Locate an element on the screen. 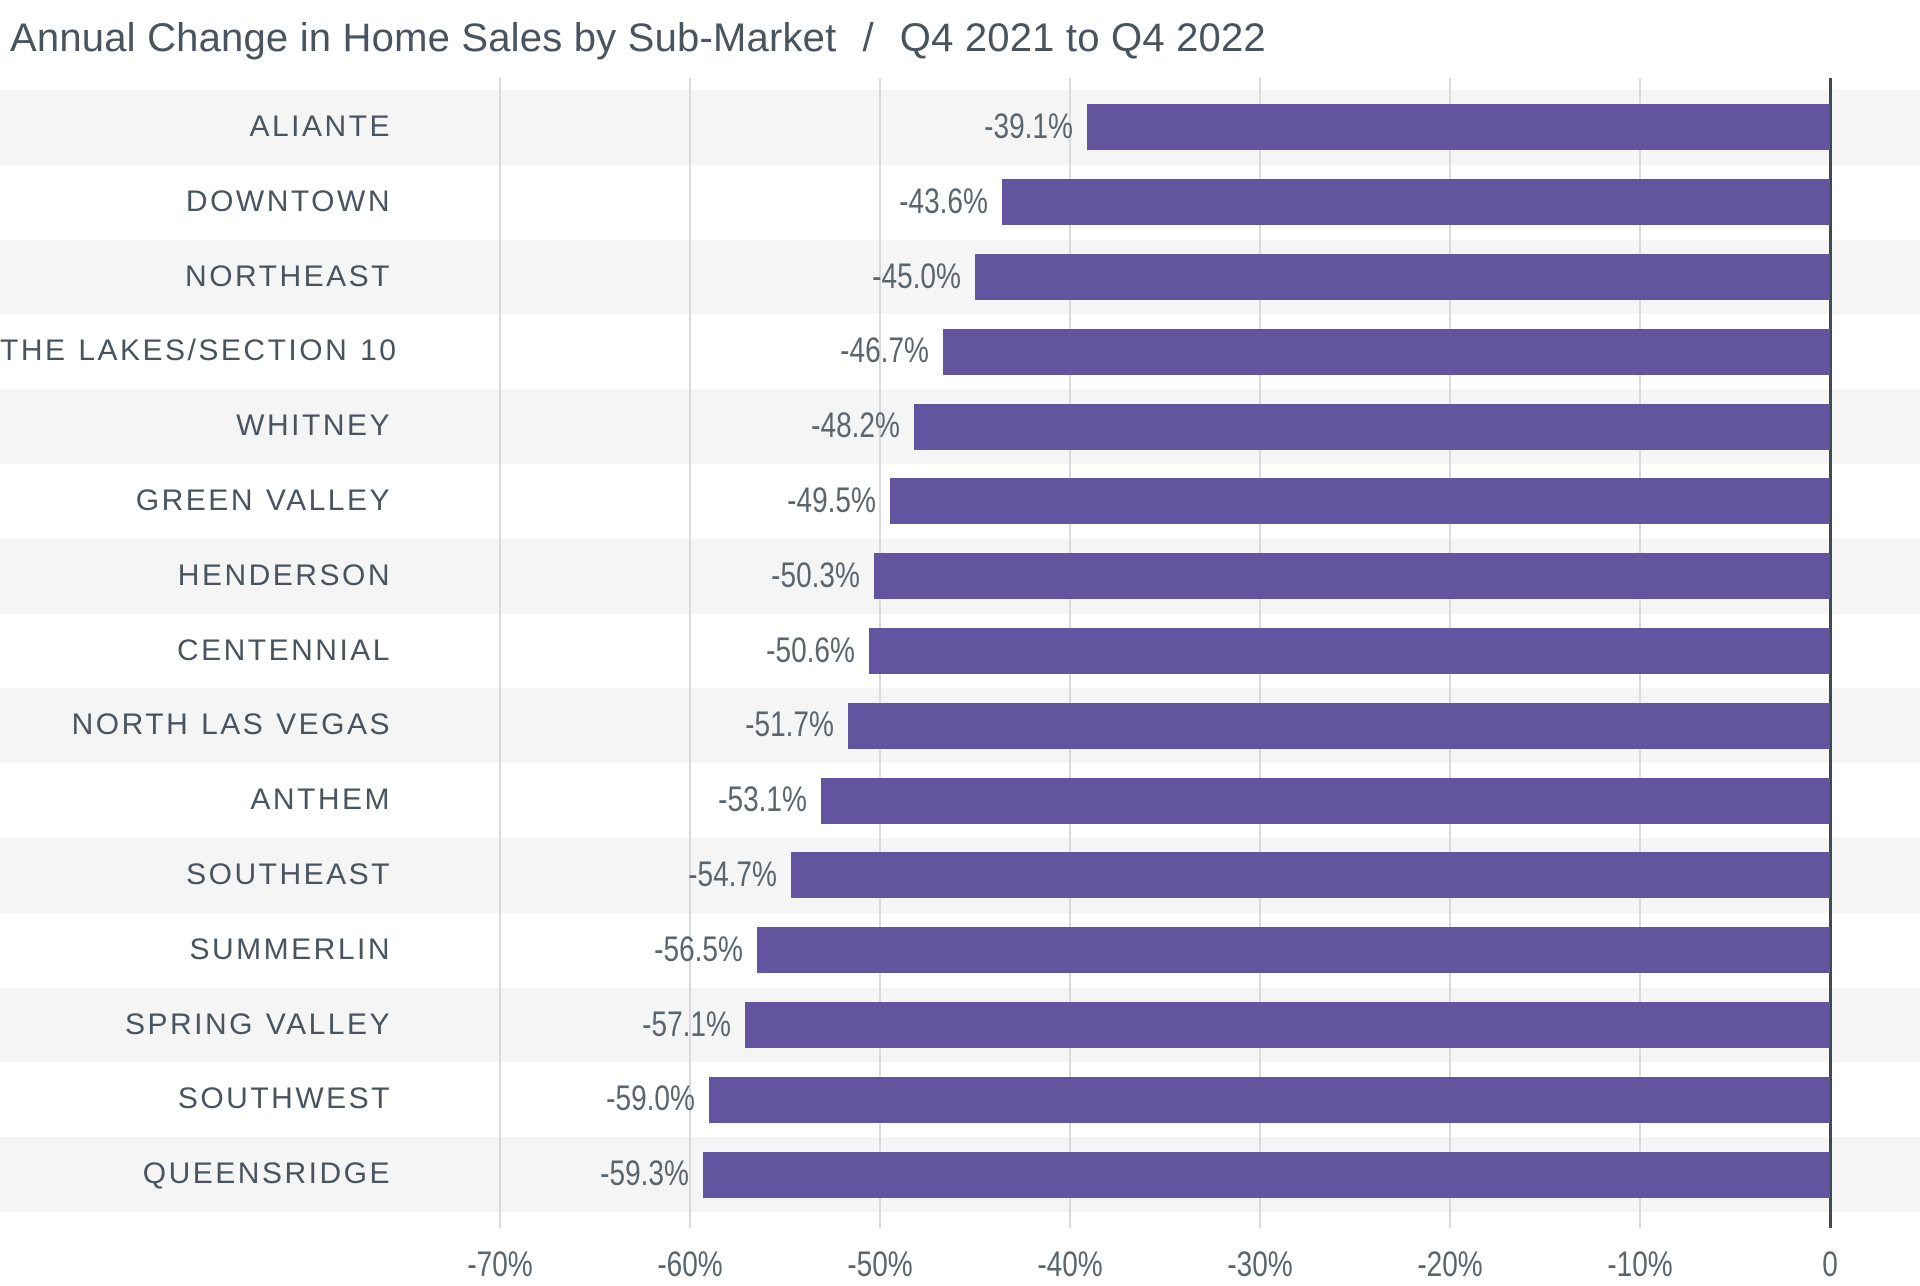 Image resolution: width=1920 pixels, height=1286 pixels. category-label-downtown: DOWNTOWN is located at coordinates (288, 201).